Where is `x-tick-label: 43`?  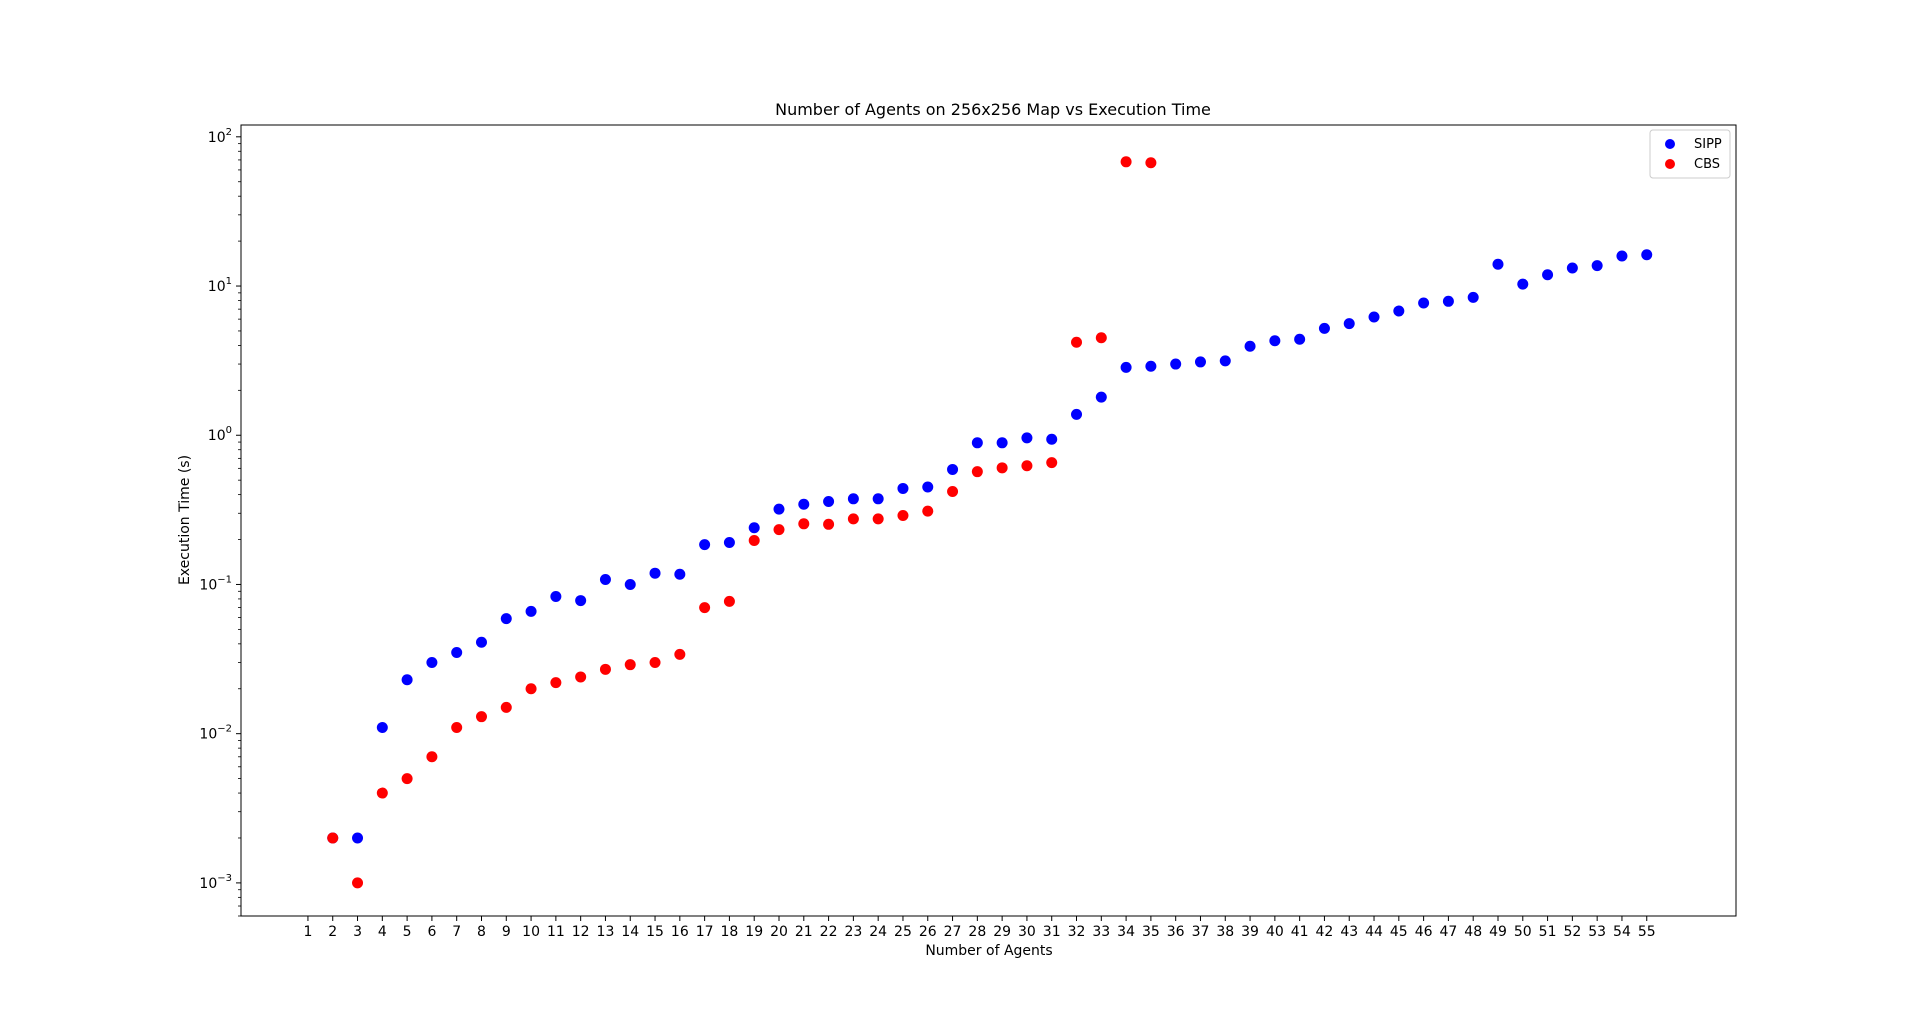 x-tick-label: 43 is located at coordinates (1349, 932).